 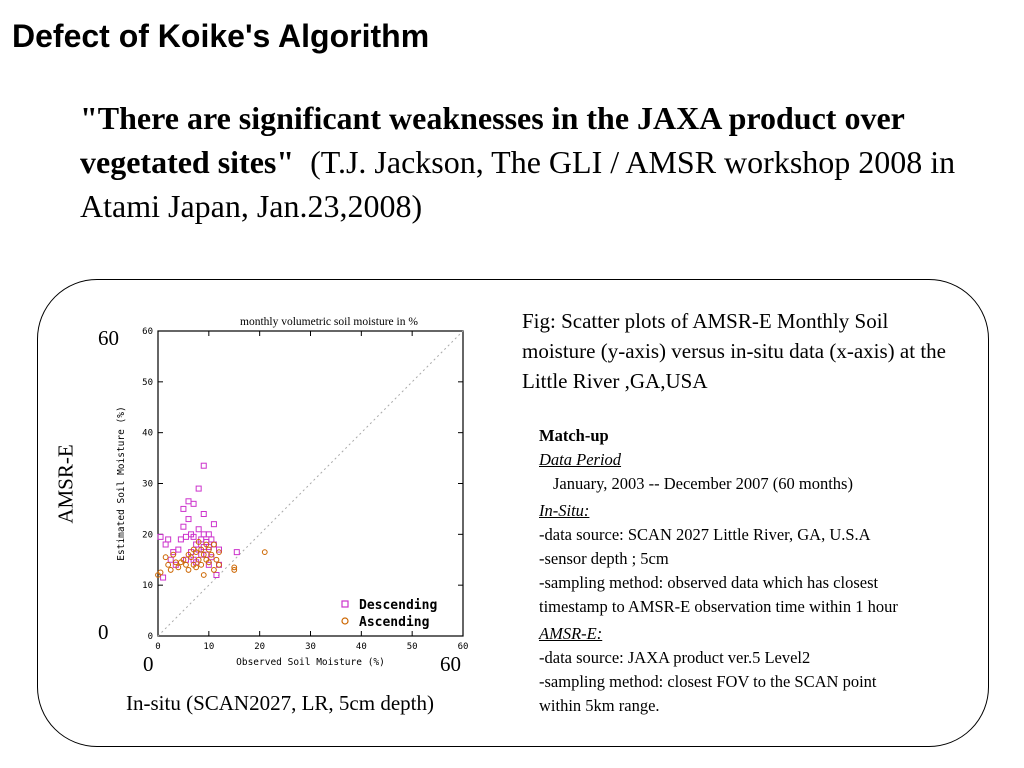 What do you see at coordinates (394, 622) in the screenshot?
I see `legend-label: Ascending` at bounding box center [394, 622].